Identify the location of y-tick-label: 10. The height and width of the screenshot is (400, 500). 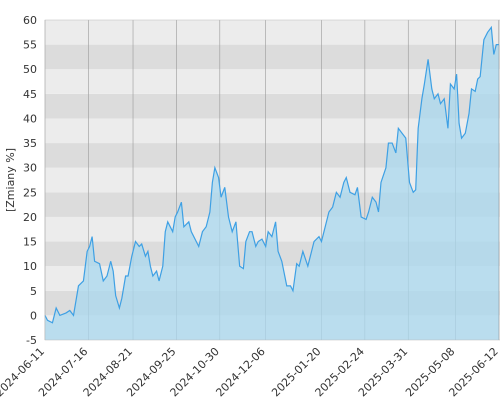
(30, 266).